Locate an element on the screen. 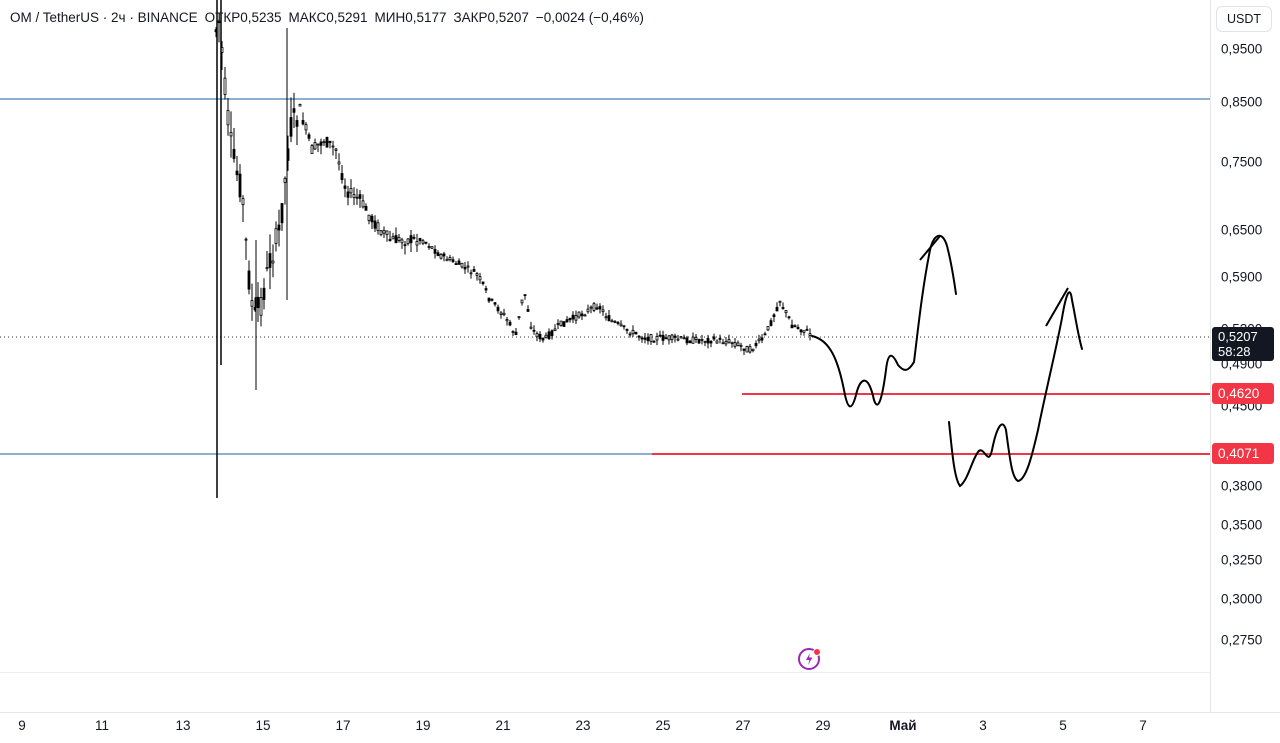 The image size is (1280, 743). ohlc-open: ОТКР0,5235 is located at coordinates (243, 17).